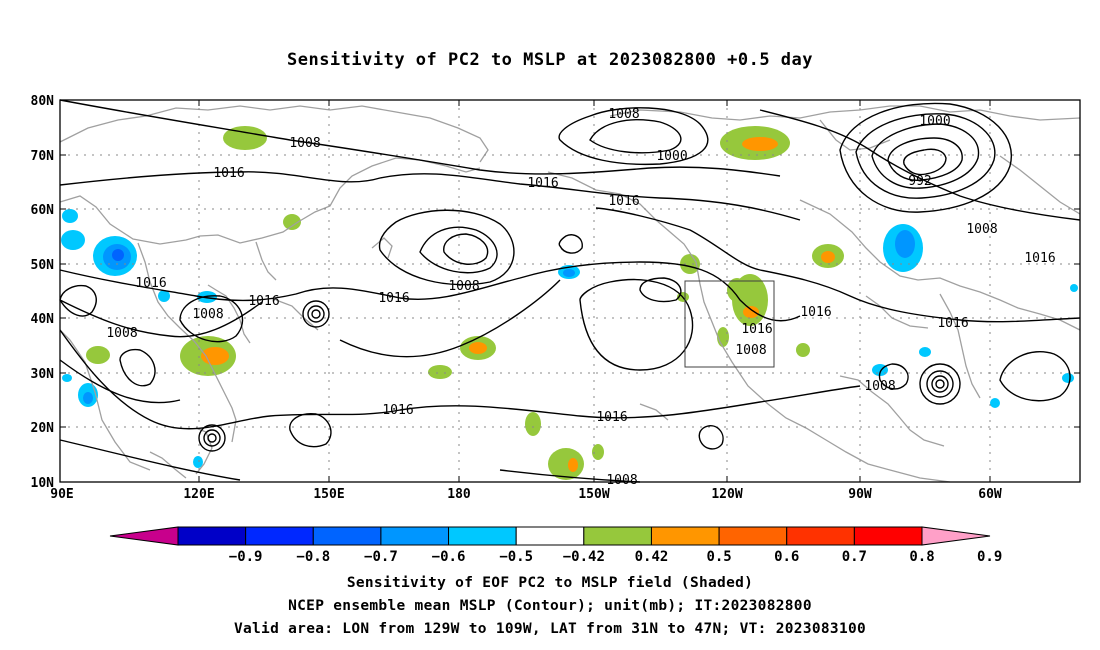 The height and width of the screenshot is (650, 1100). Describe the element at coordinates (786, 557) in the screenshot. I see `colorbar-label: 0.6` at that location.